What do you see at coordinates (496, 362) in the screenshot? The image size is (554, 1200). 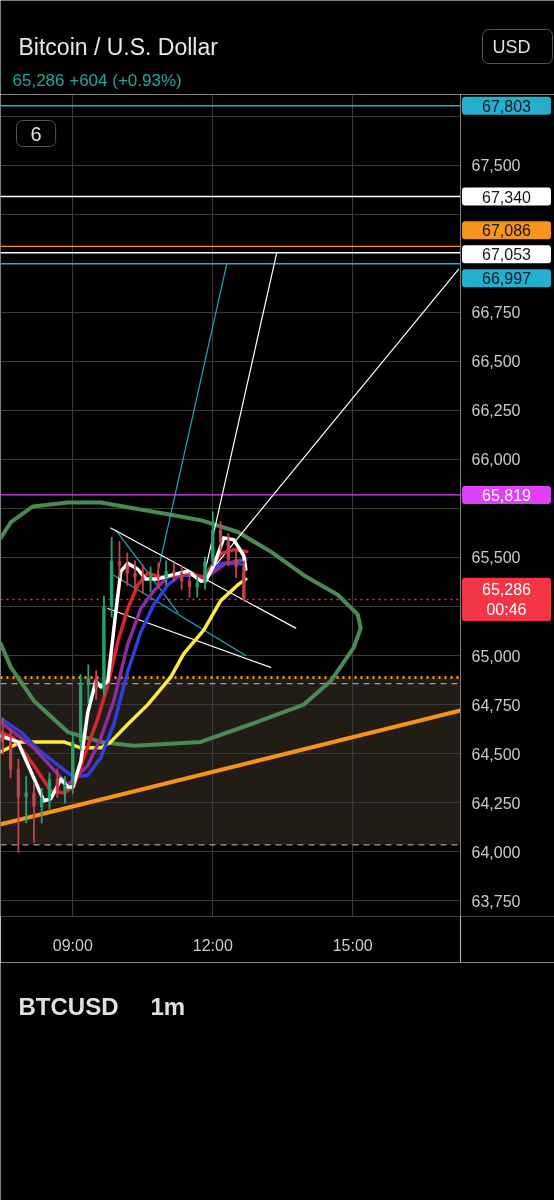 I see `y-tick-label: 66,500` at bounding box center [496, 362].